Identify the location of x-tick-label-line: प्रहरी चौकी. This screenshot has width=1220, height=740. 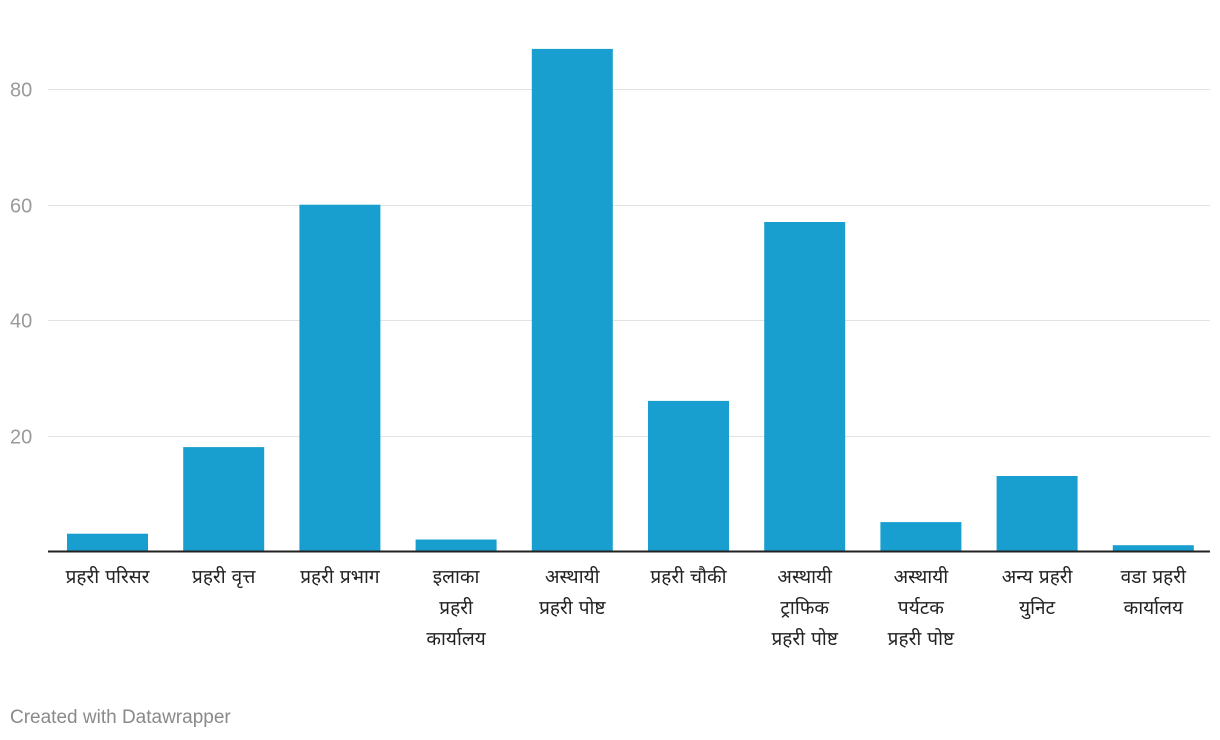
(688, 576).